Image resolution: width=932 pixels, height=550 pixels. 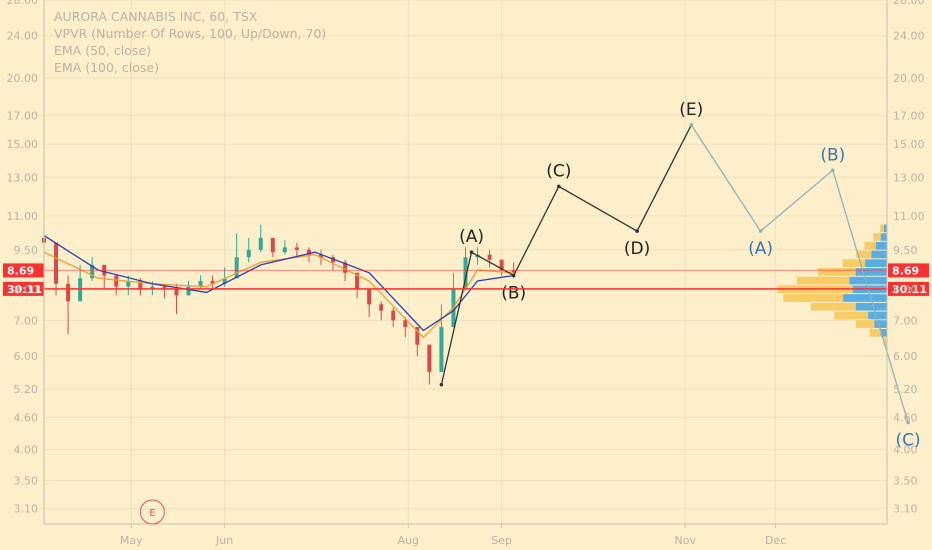 I want to click on price-lines: 8.69 8.69 30:11 30:11, so click(x=466, y=279).